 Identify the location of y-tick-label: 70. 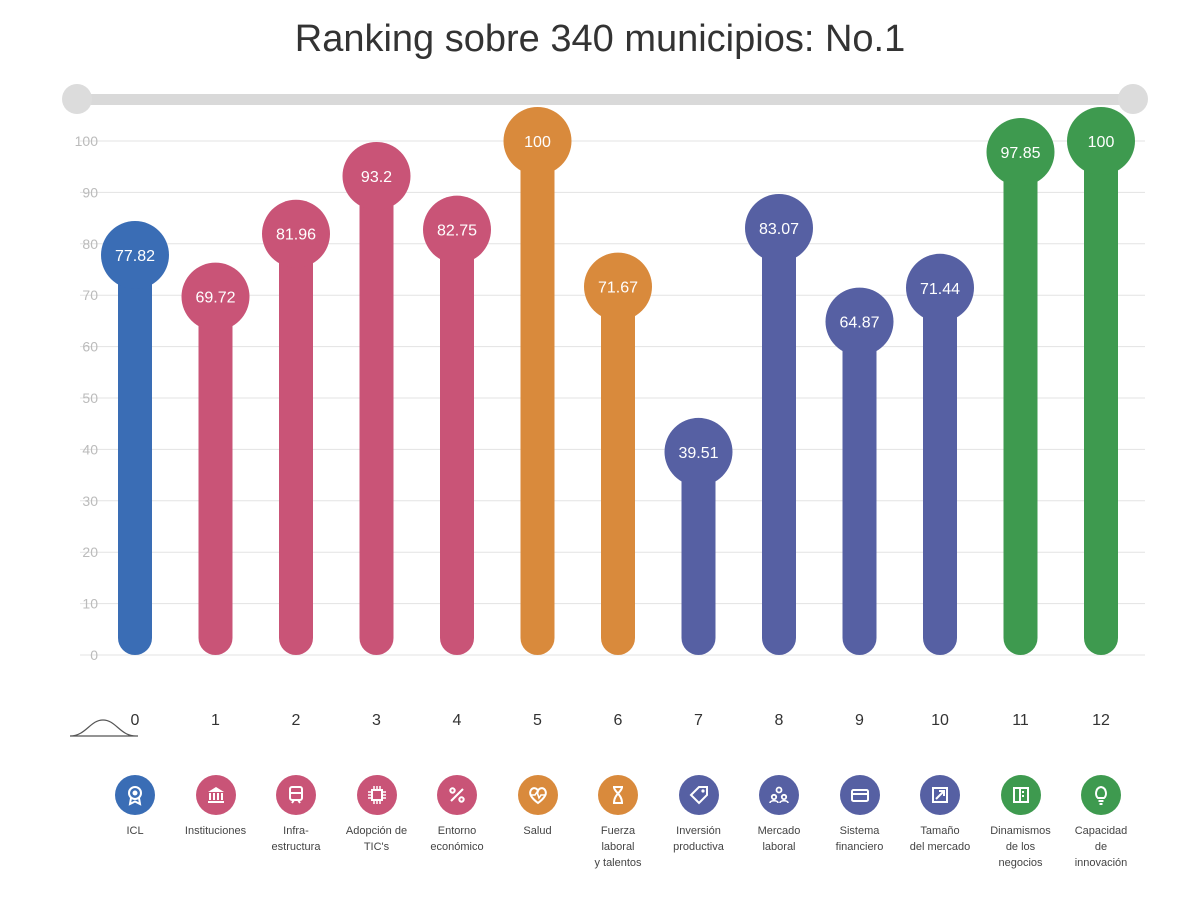
(90, 295).